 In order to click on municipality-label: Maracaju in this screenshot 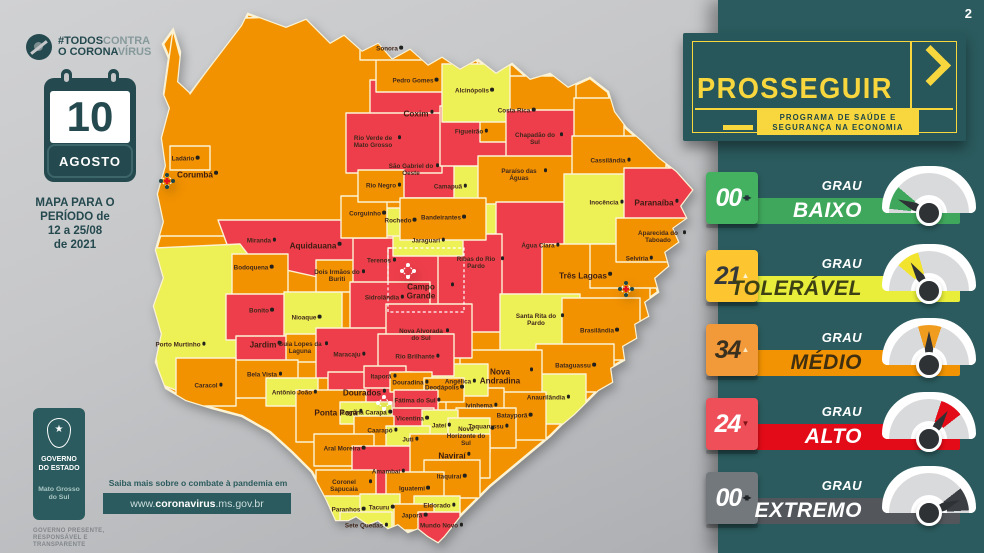, I will do `click(350, 355)`.